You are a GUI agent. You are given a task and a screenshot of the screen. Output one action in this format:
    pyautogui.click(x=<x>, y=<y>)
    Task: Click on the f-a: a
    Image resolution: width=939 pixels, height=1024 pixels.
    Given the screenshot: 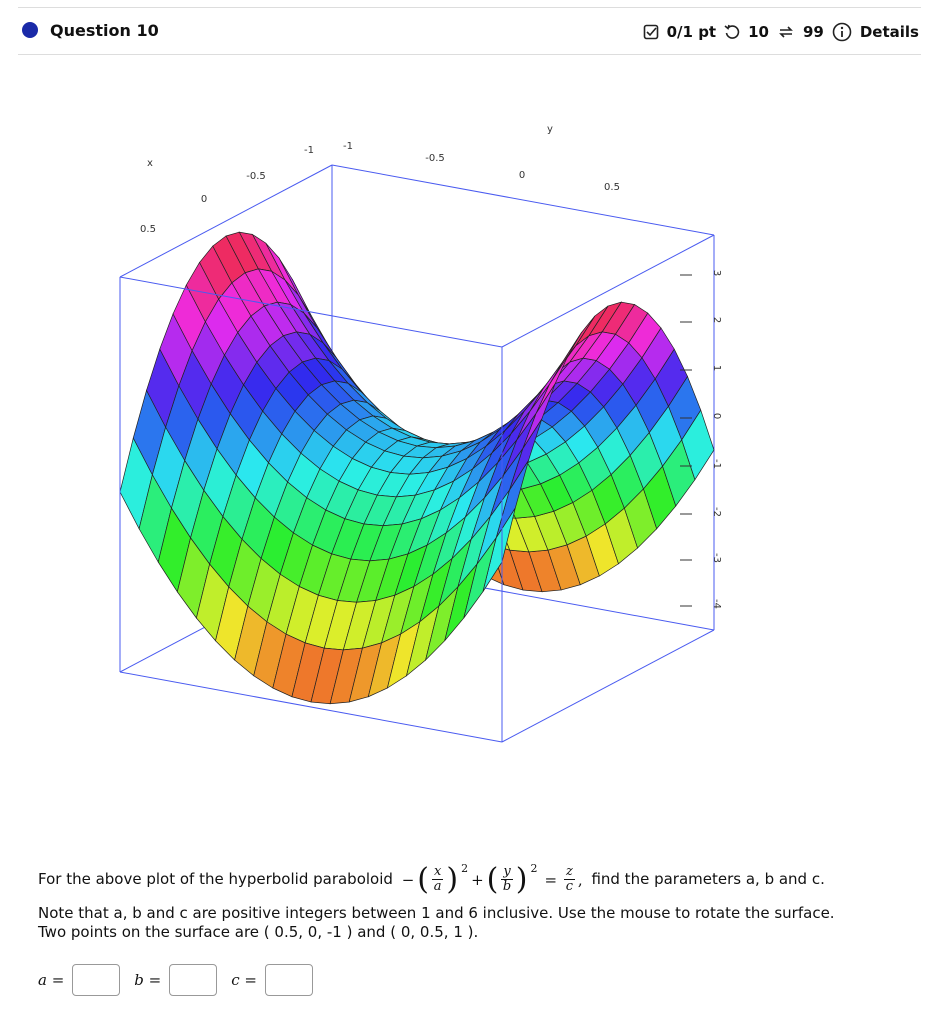 What is the action you would take?
    pyautogui.click(x=437, y=886)
    